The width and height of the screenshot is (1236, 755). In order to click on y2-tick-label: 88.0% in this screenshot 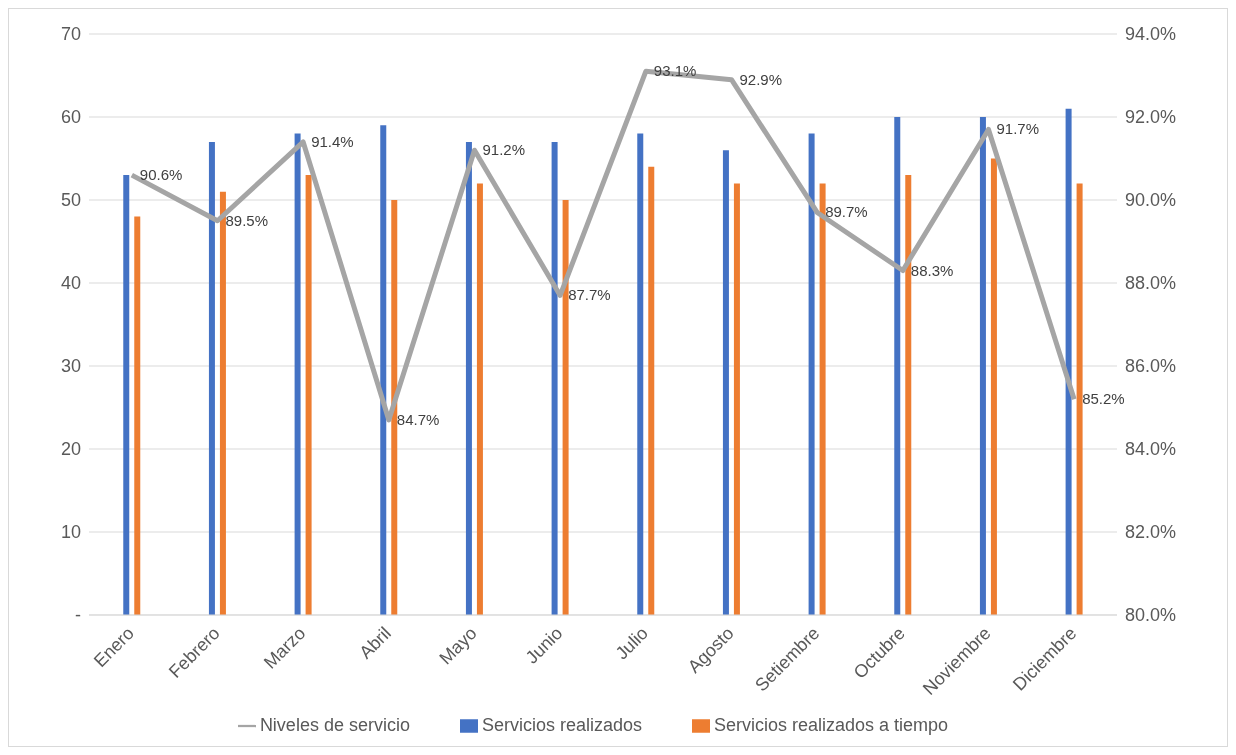, I will do `click(1151, 283)`.